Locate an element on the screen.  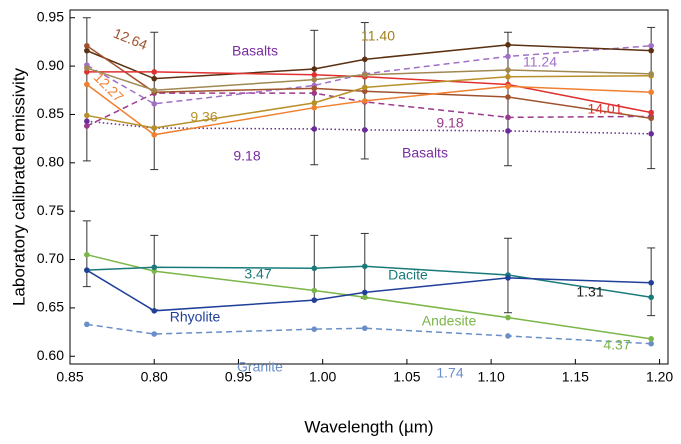
x-tick-label: 1.10 is located at coordinates (491, 377).